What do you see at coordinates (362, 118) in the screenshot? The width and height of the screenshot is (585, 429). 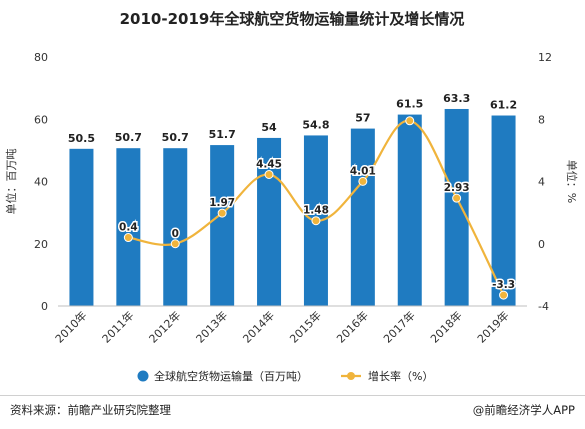 I see `bar-value-label: 57` at bounding box center [362, 118].